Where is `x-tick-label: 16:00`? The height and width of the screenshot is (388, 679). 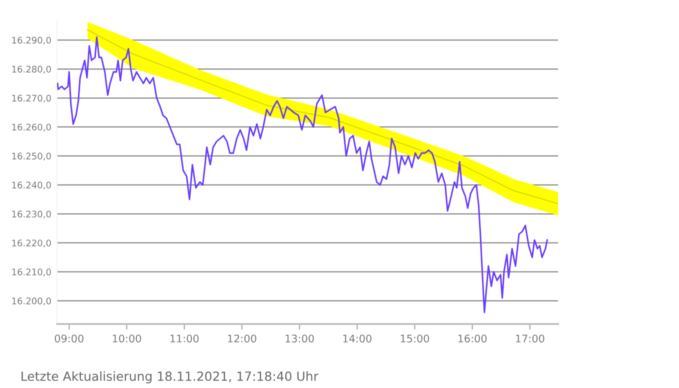
x-tick-label: 16:00 is located at coordinates (472, 338).